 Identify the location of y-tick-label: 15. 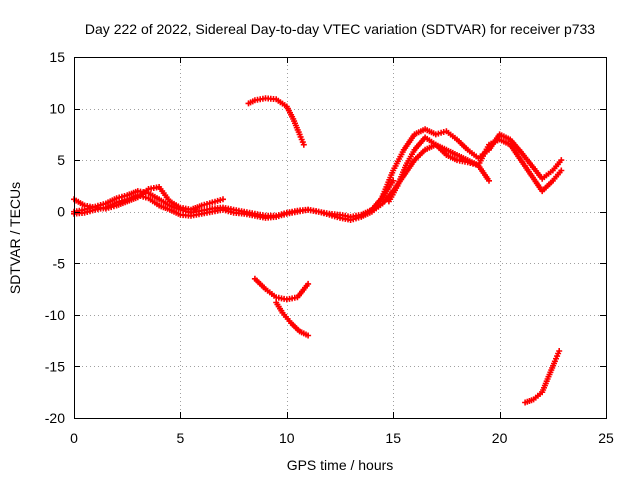
(57, 57).